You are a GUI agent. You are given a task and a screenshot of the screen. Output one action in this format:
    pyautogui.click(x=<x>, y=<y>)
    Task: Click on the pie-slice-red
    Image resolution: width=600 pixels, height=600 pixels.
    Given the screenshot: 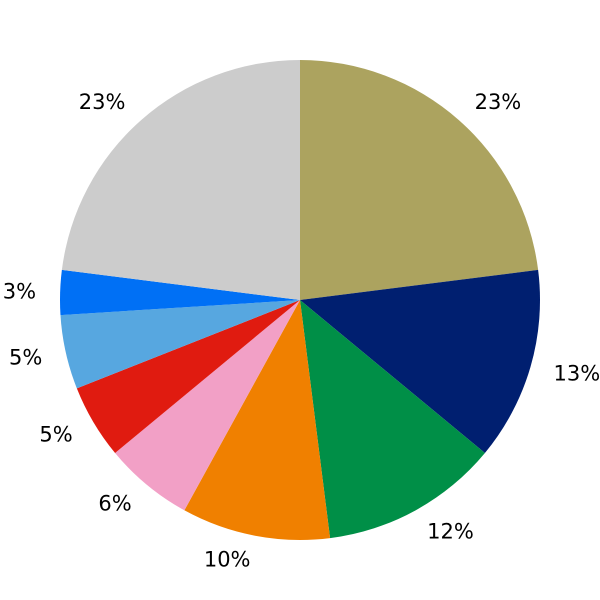 What is the action you would take?
    pyautogui.click(x=188, y=376)
    